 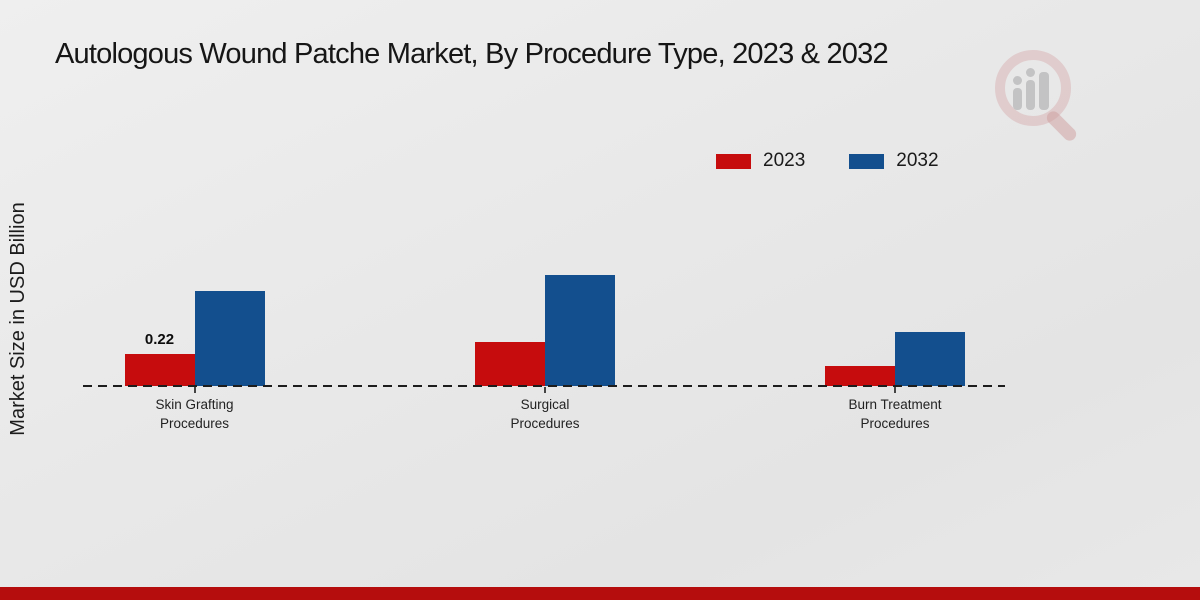 I want to click on legend-swatch-2032, so click(x=867, y=161).